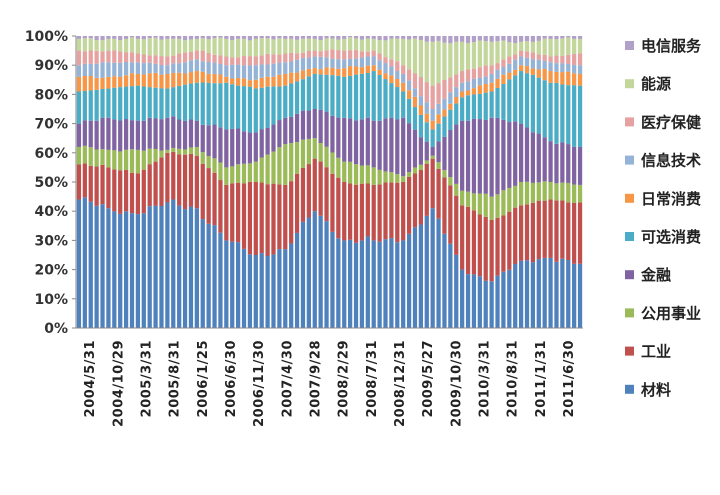 Image resolution: width=720 pixels, height=495 pixels. I want to click on y-tick-label: 30%, so click(51, 241).